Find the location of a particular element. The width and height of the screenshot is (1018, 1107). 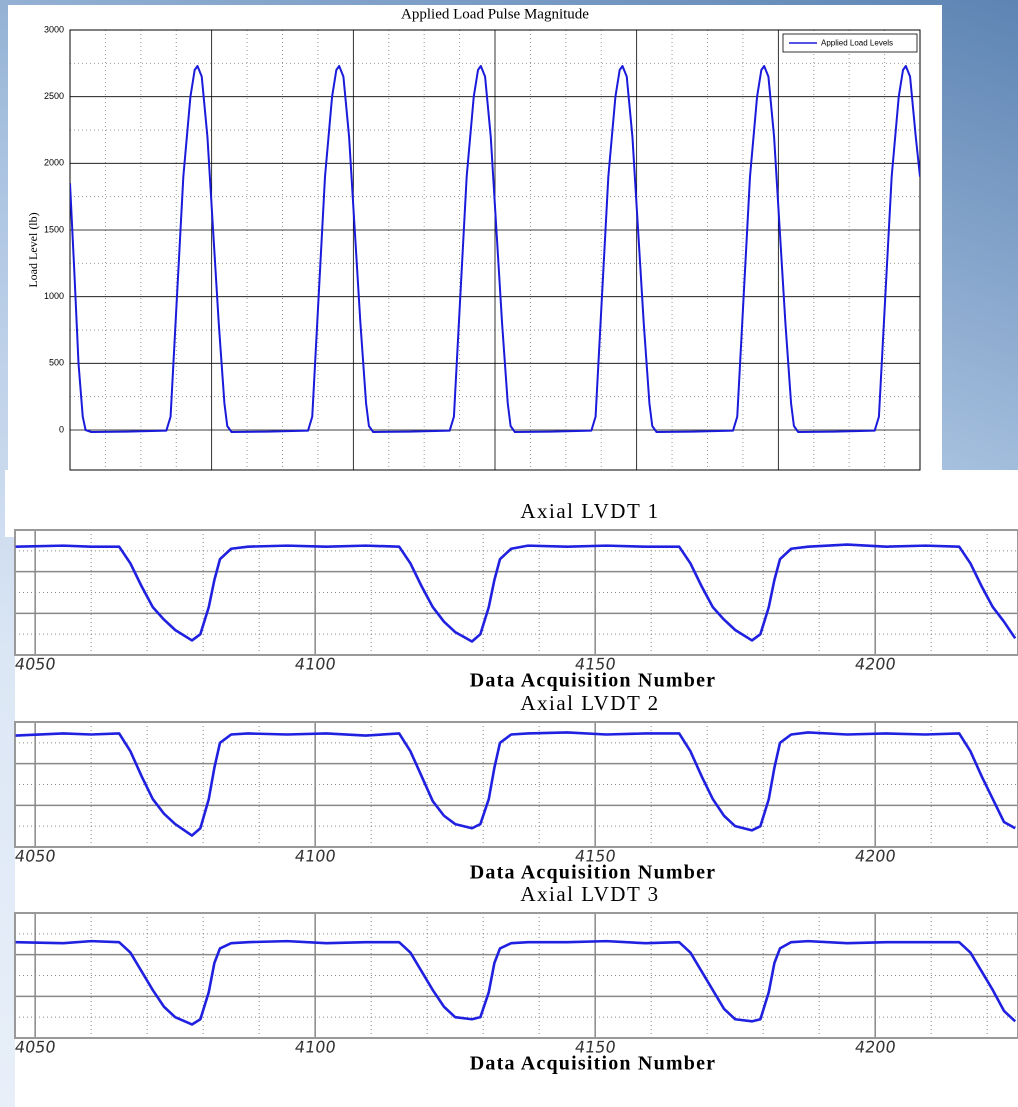

bottom-panel is located at coordinates (511, 503).